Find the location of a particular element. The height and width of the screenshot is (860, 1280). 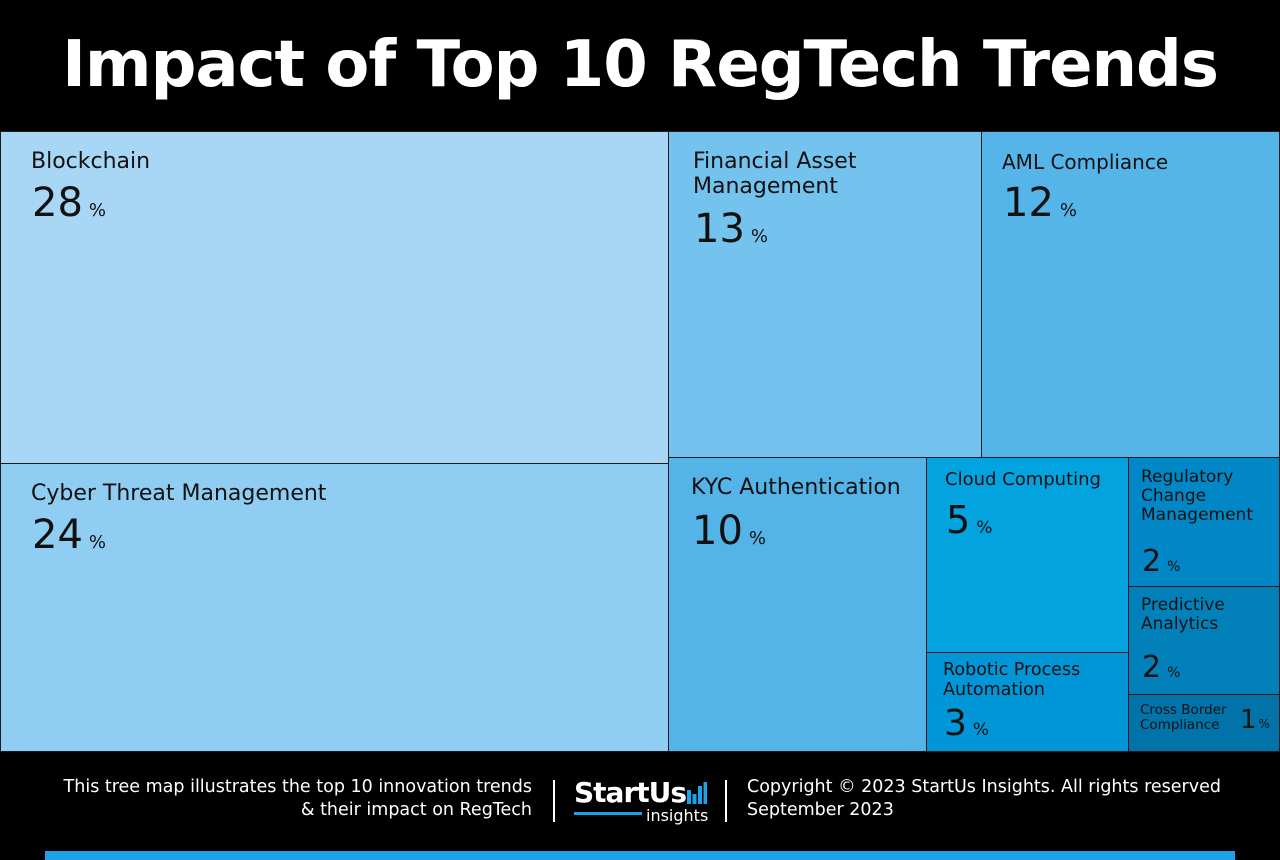

treemap-cell-aml-compliance: AML Compliance 12% is located at coordinates (1130, 294).